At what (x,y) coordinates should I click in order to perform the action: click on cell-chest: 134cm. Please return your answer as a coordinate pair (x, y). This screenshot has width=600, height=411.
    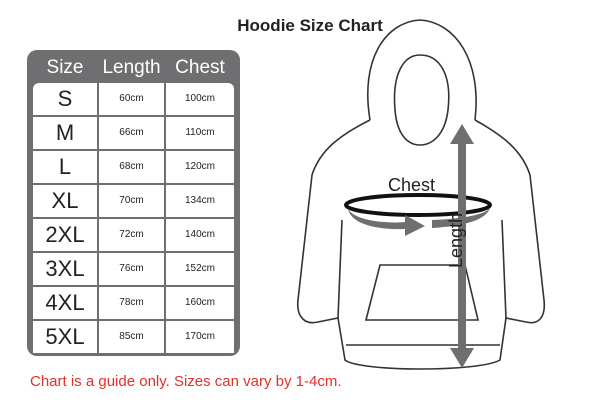
    Looking at the image, I should click on (200, 201).